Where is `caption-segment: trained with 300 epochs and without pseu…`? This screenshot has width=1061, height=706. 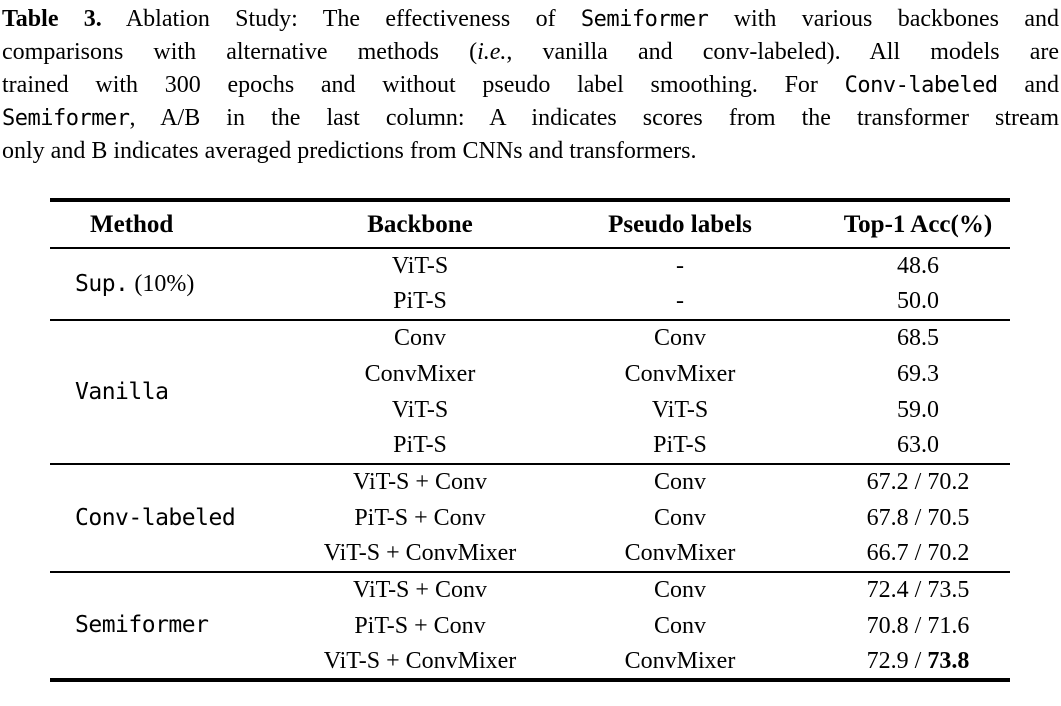
caption-segment: trained with 300 epochs and without pseu… is located at coordinates (423, 85).